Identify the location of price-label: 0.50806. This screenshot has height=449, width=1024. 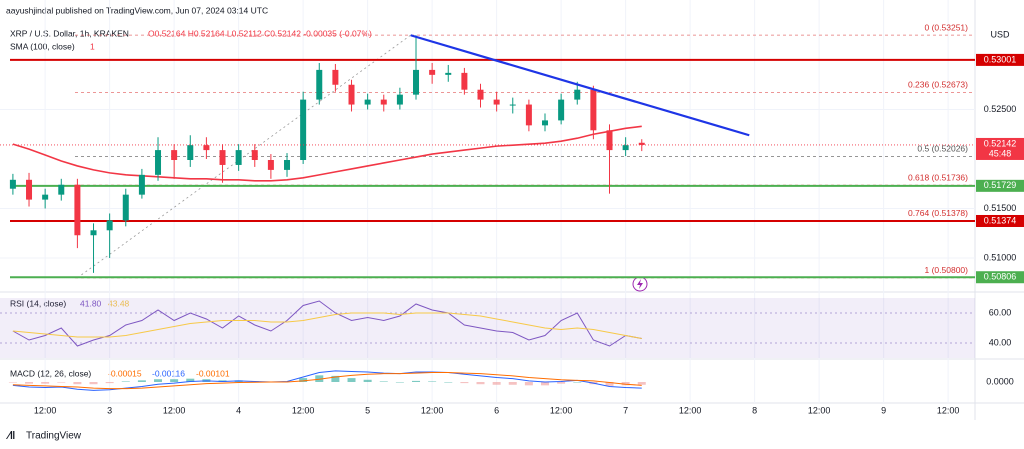
(1000, 277).